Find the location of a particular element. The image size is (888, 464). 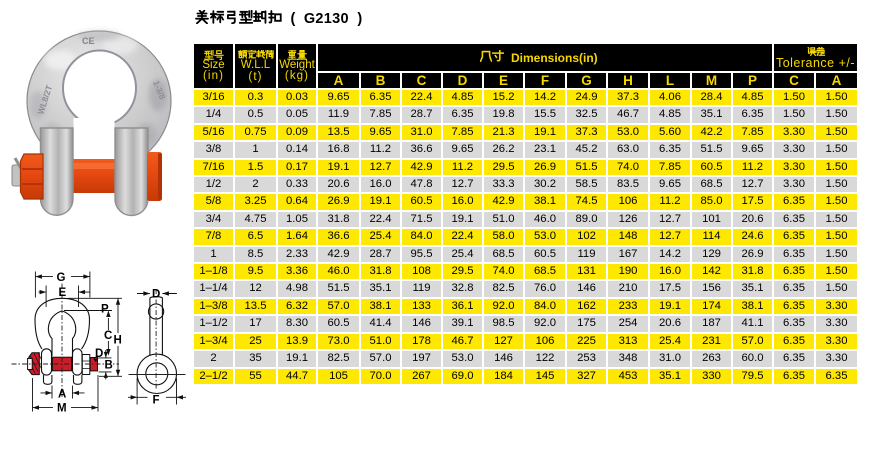

svg-text: E is located at coordinates (63, 293).